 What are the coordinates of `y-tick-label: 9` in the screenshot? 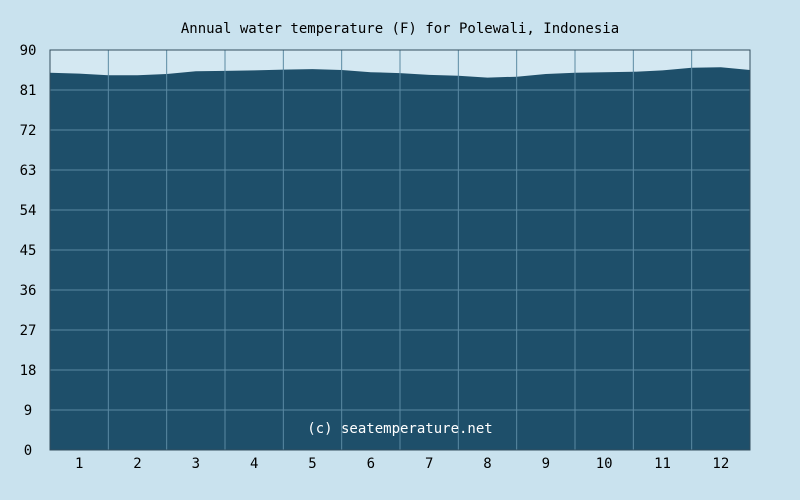 It's located at (28, 411).